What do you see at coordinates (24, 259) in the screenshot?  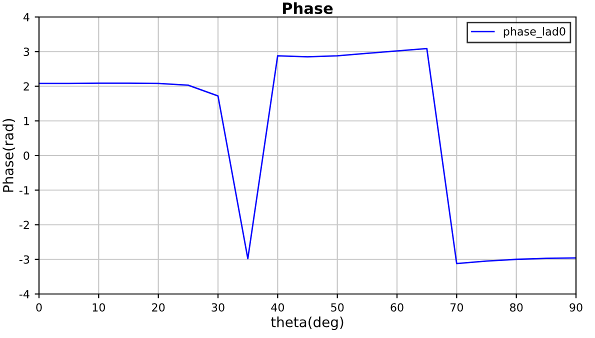 I see `y-tick-label: -3` at bounding box center [24, 259].